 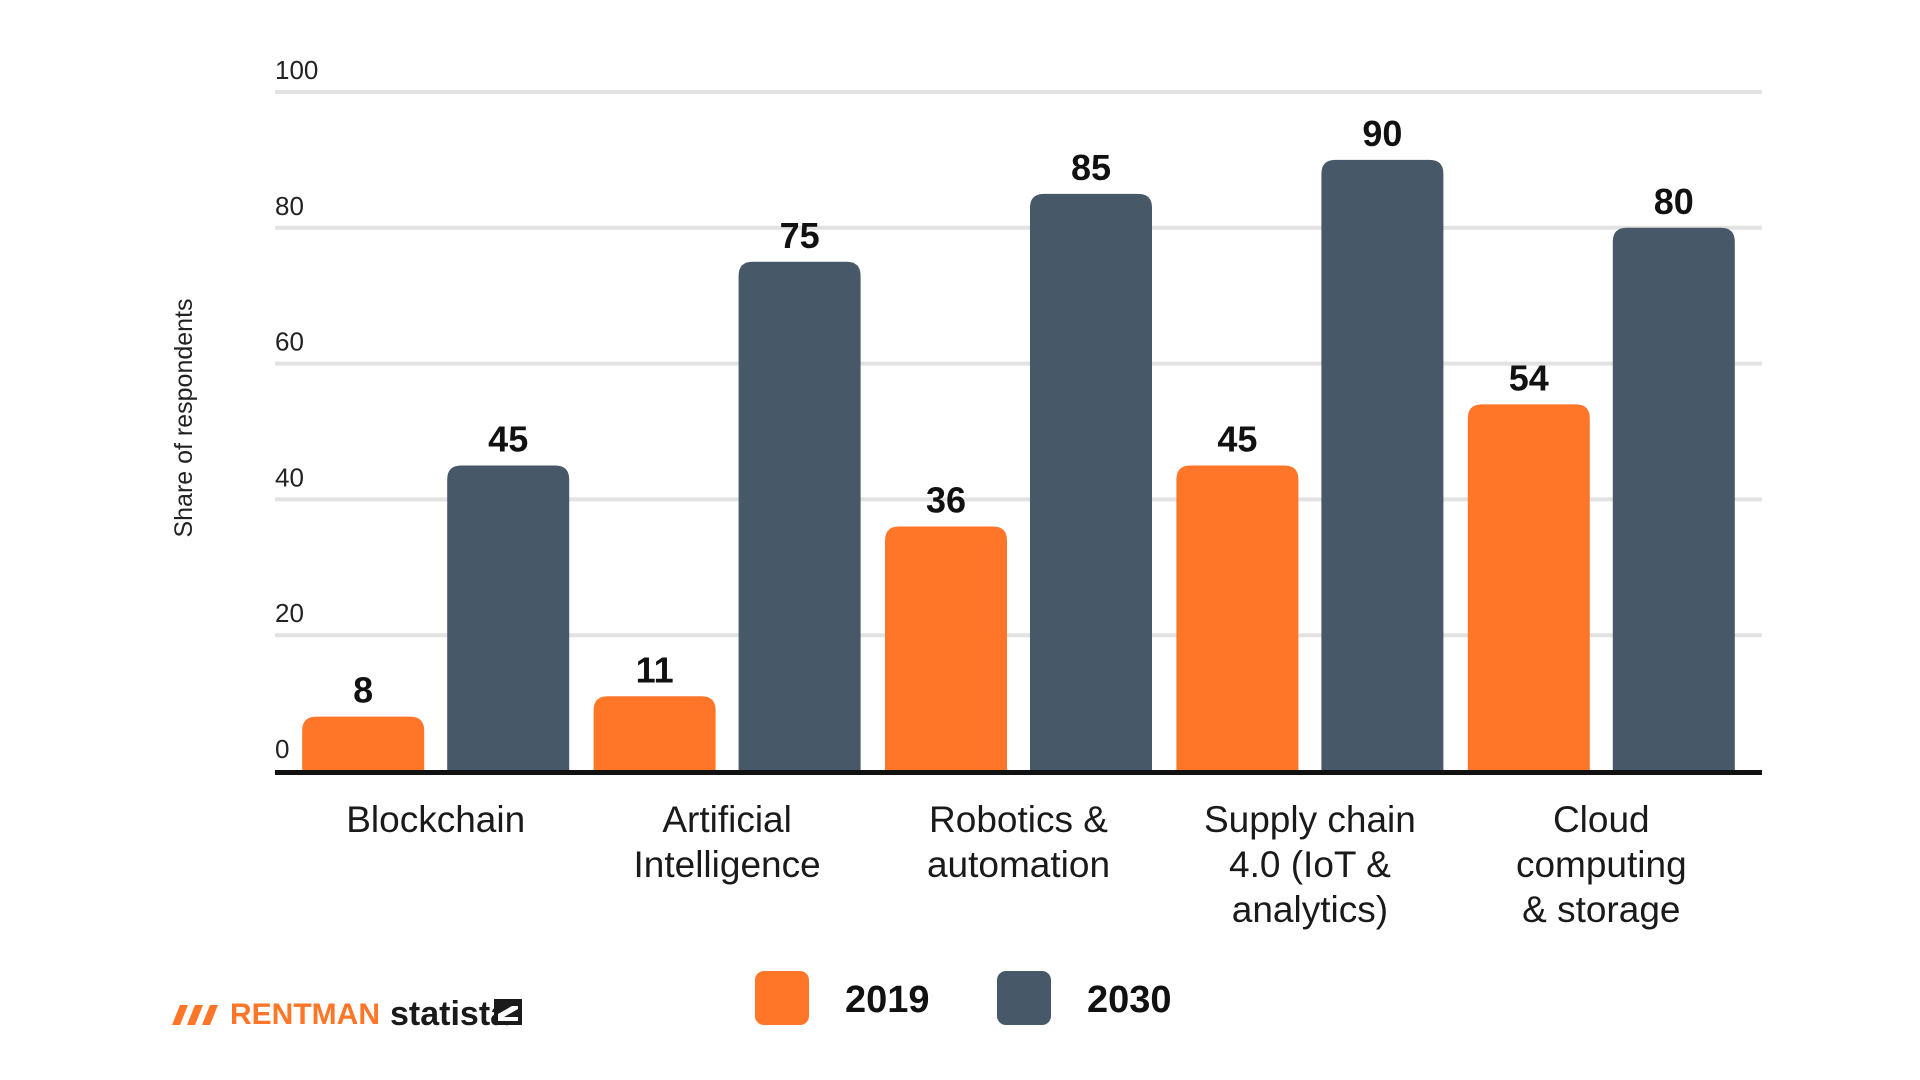 What do you see at coordinates (289, 206) in the screenshot?
I see `y-tick-label: 80` at bounding box center [289, 206].